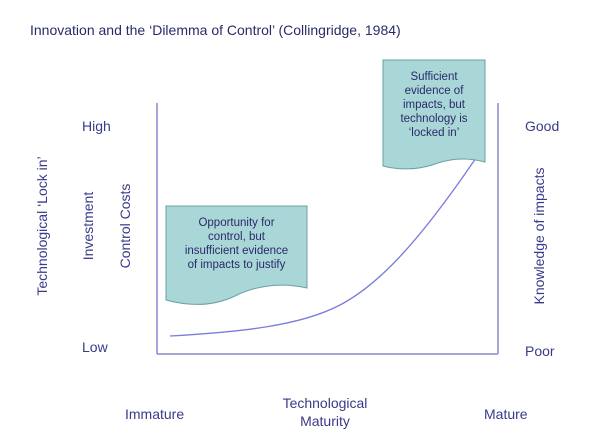 Image resolution: width=604 pixels, height=437 pixels. I want to click on late-callout-line: ‘locked in’, so click(434, 133).